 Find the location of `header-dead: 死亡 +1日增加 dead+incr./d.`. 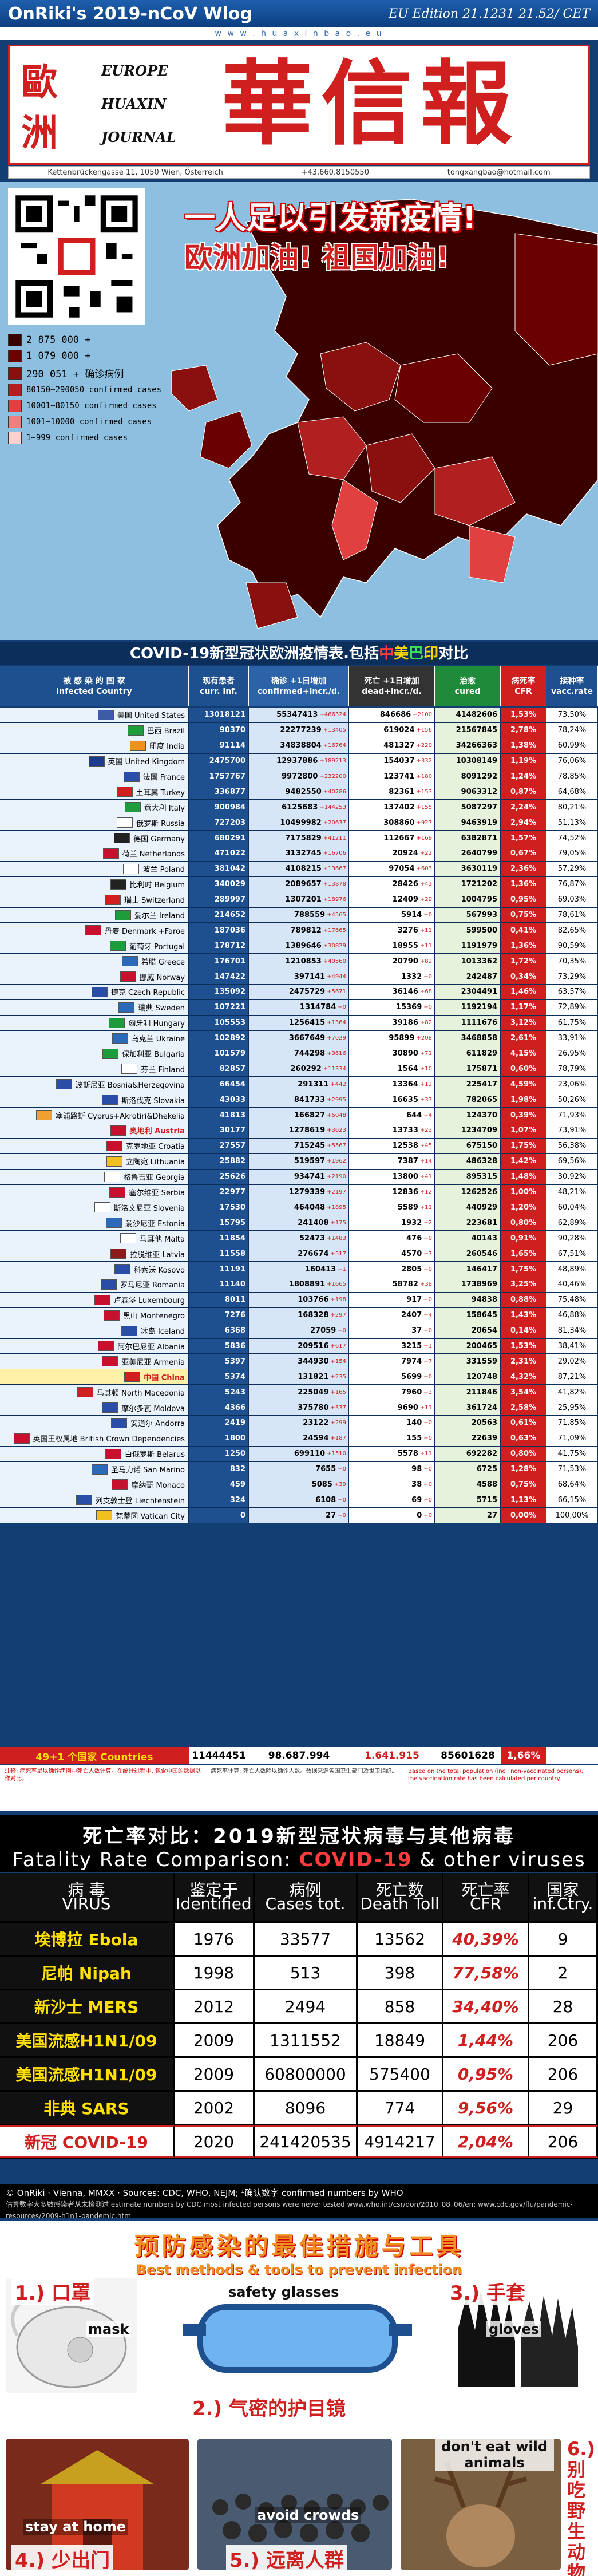

header-dead: 死亡 +1日增加 dead+incr./d. is located at coordinates (392, 686).